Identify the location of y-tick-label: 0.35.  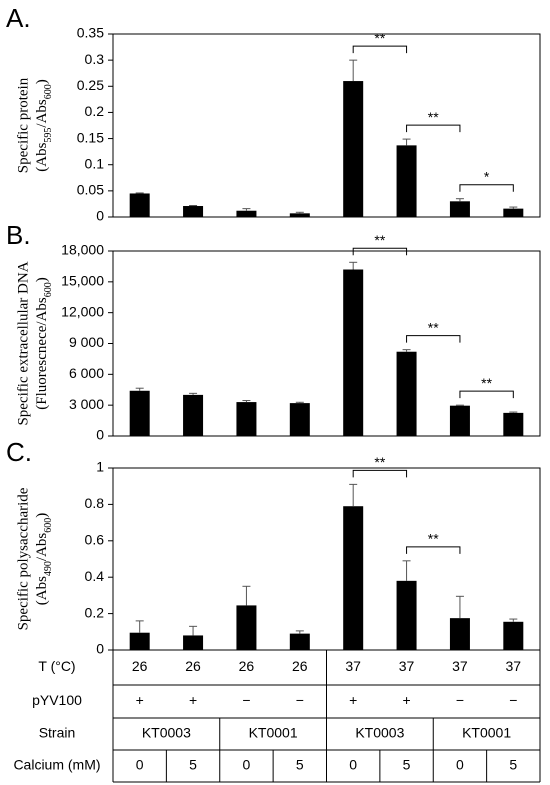
(90, 33).